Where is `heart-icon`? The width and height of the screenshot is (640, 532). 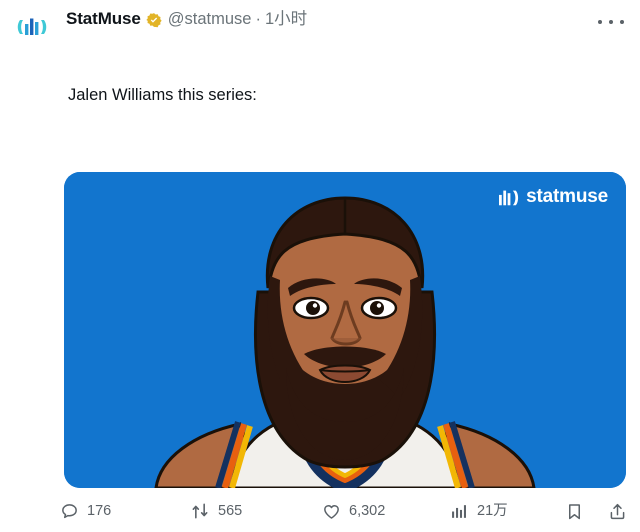
heart-icon is located at coordinates (331, 511).